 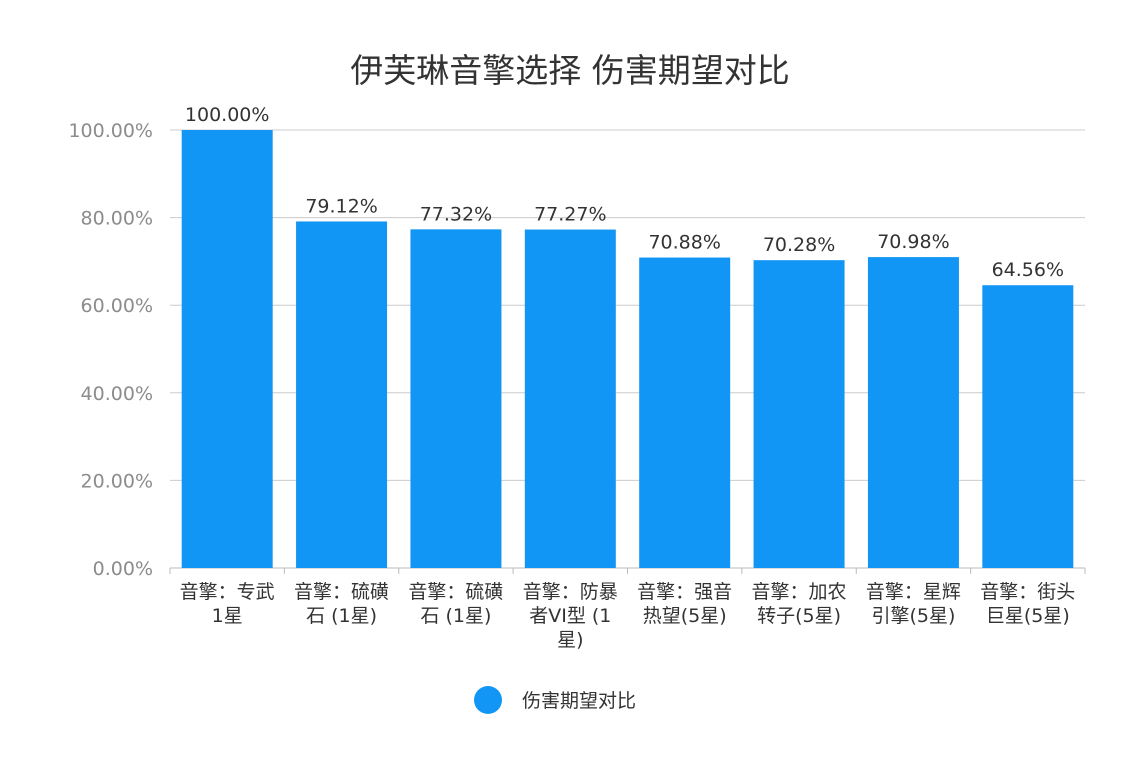 I want to click on x-tick-label: 音擎：街头巨星(5星), so click(x=1027, y=604).